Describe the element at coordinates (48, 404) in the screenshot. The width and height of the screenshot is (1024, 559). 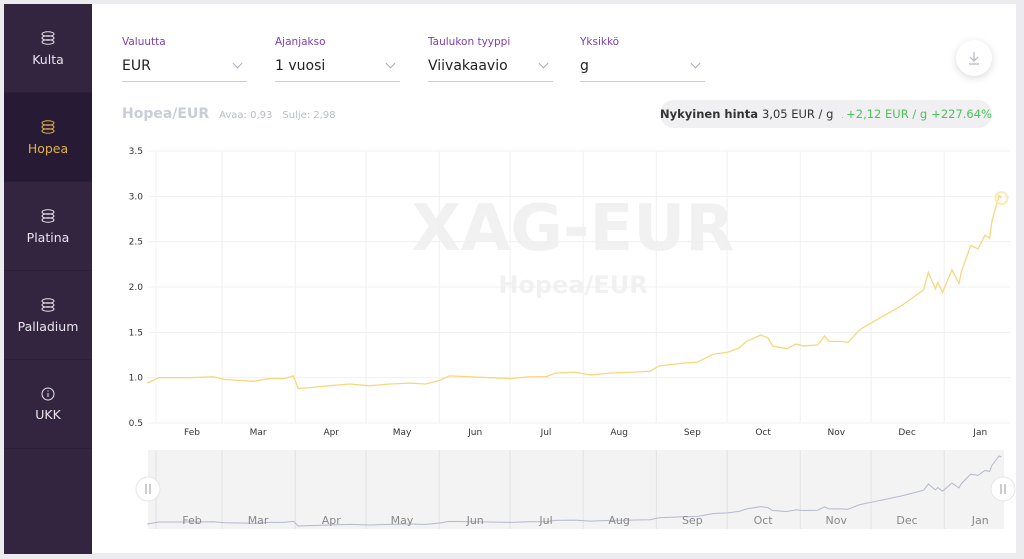
I see `sidebar-item-ukk: UKK` at that location.